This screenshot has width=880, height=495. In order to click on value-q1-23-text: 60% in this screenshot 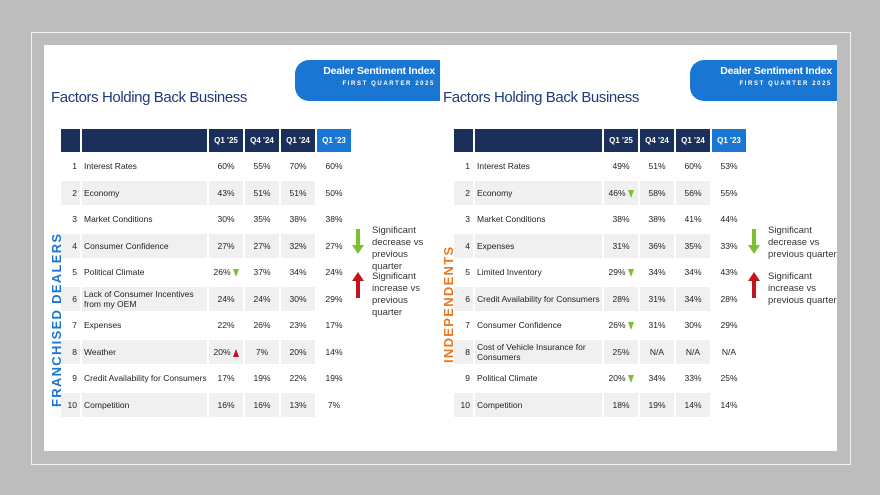, I will do `click(334, 166)`.